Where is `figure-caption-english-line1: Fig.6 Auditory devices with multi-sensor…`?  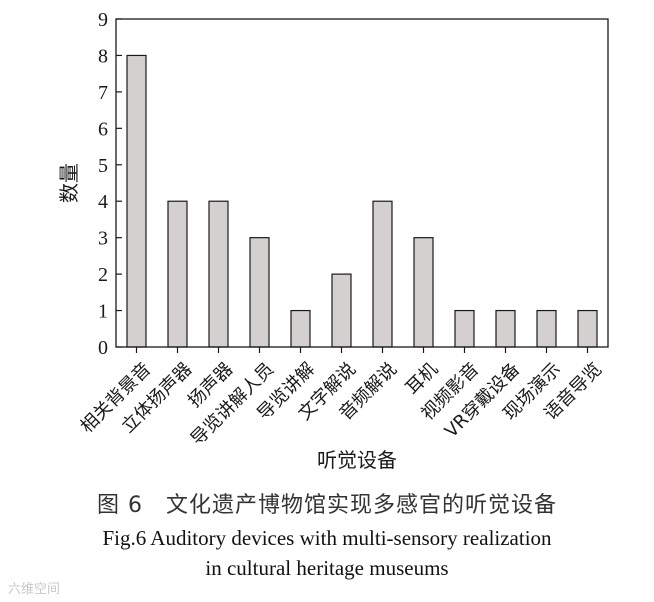
figure-caption-english-line1: Fig.6 Auditory devices with multi-sensor… is located at coordinates (327, 538).